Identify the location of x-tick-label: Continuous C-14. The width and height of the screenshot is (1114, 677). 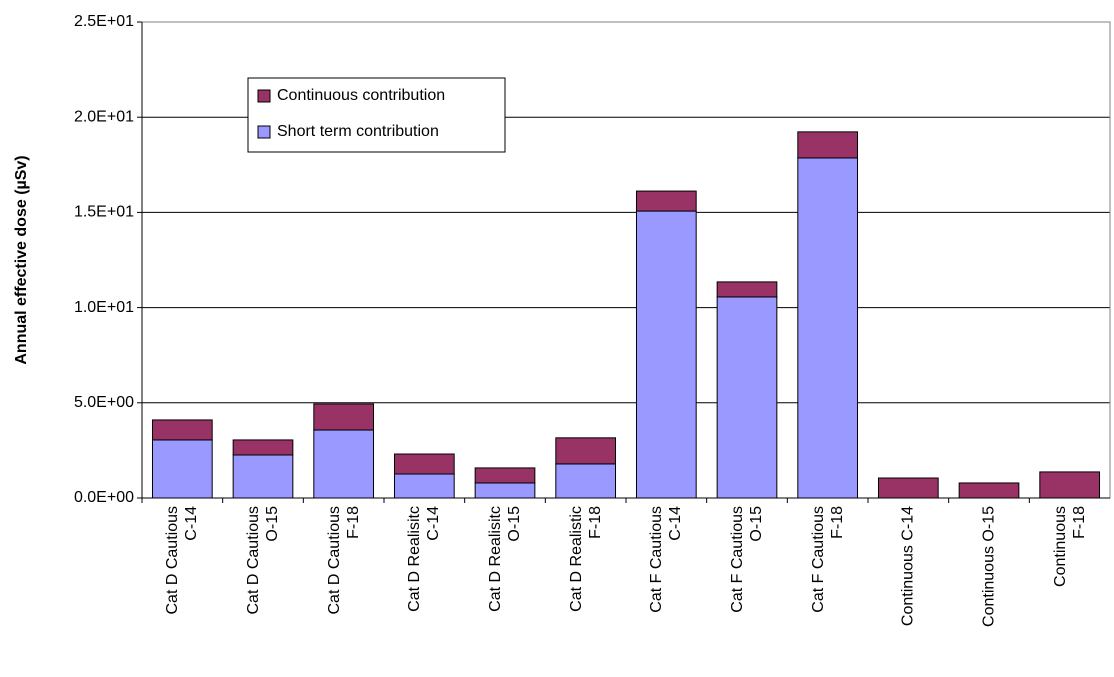
(908, 566).